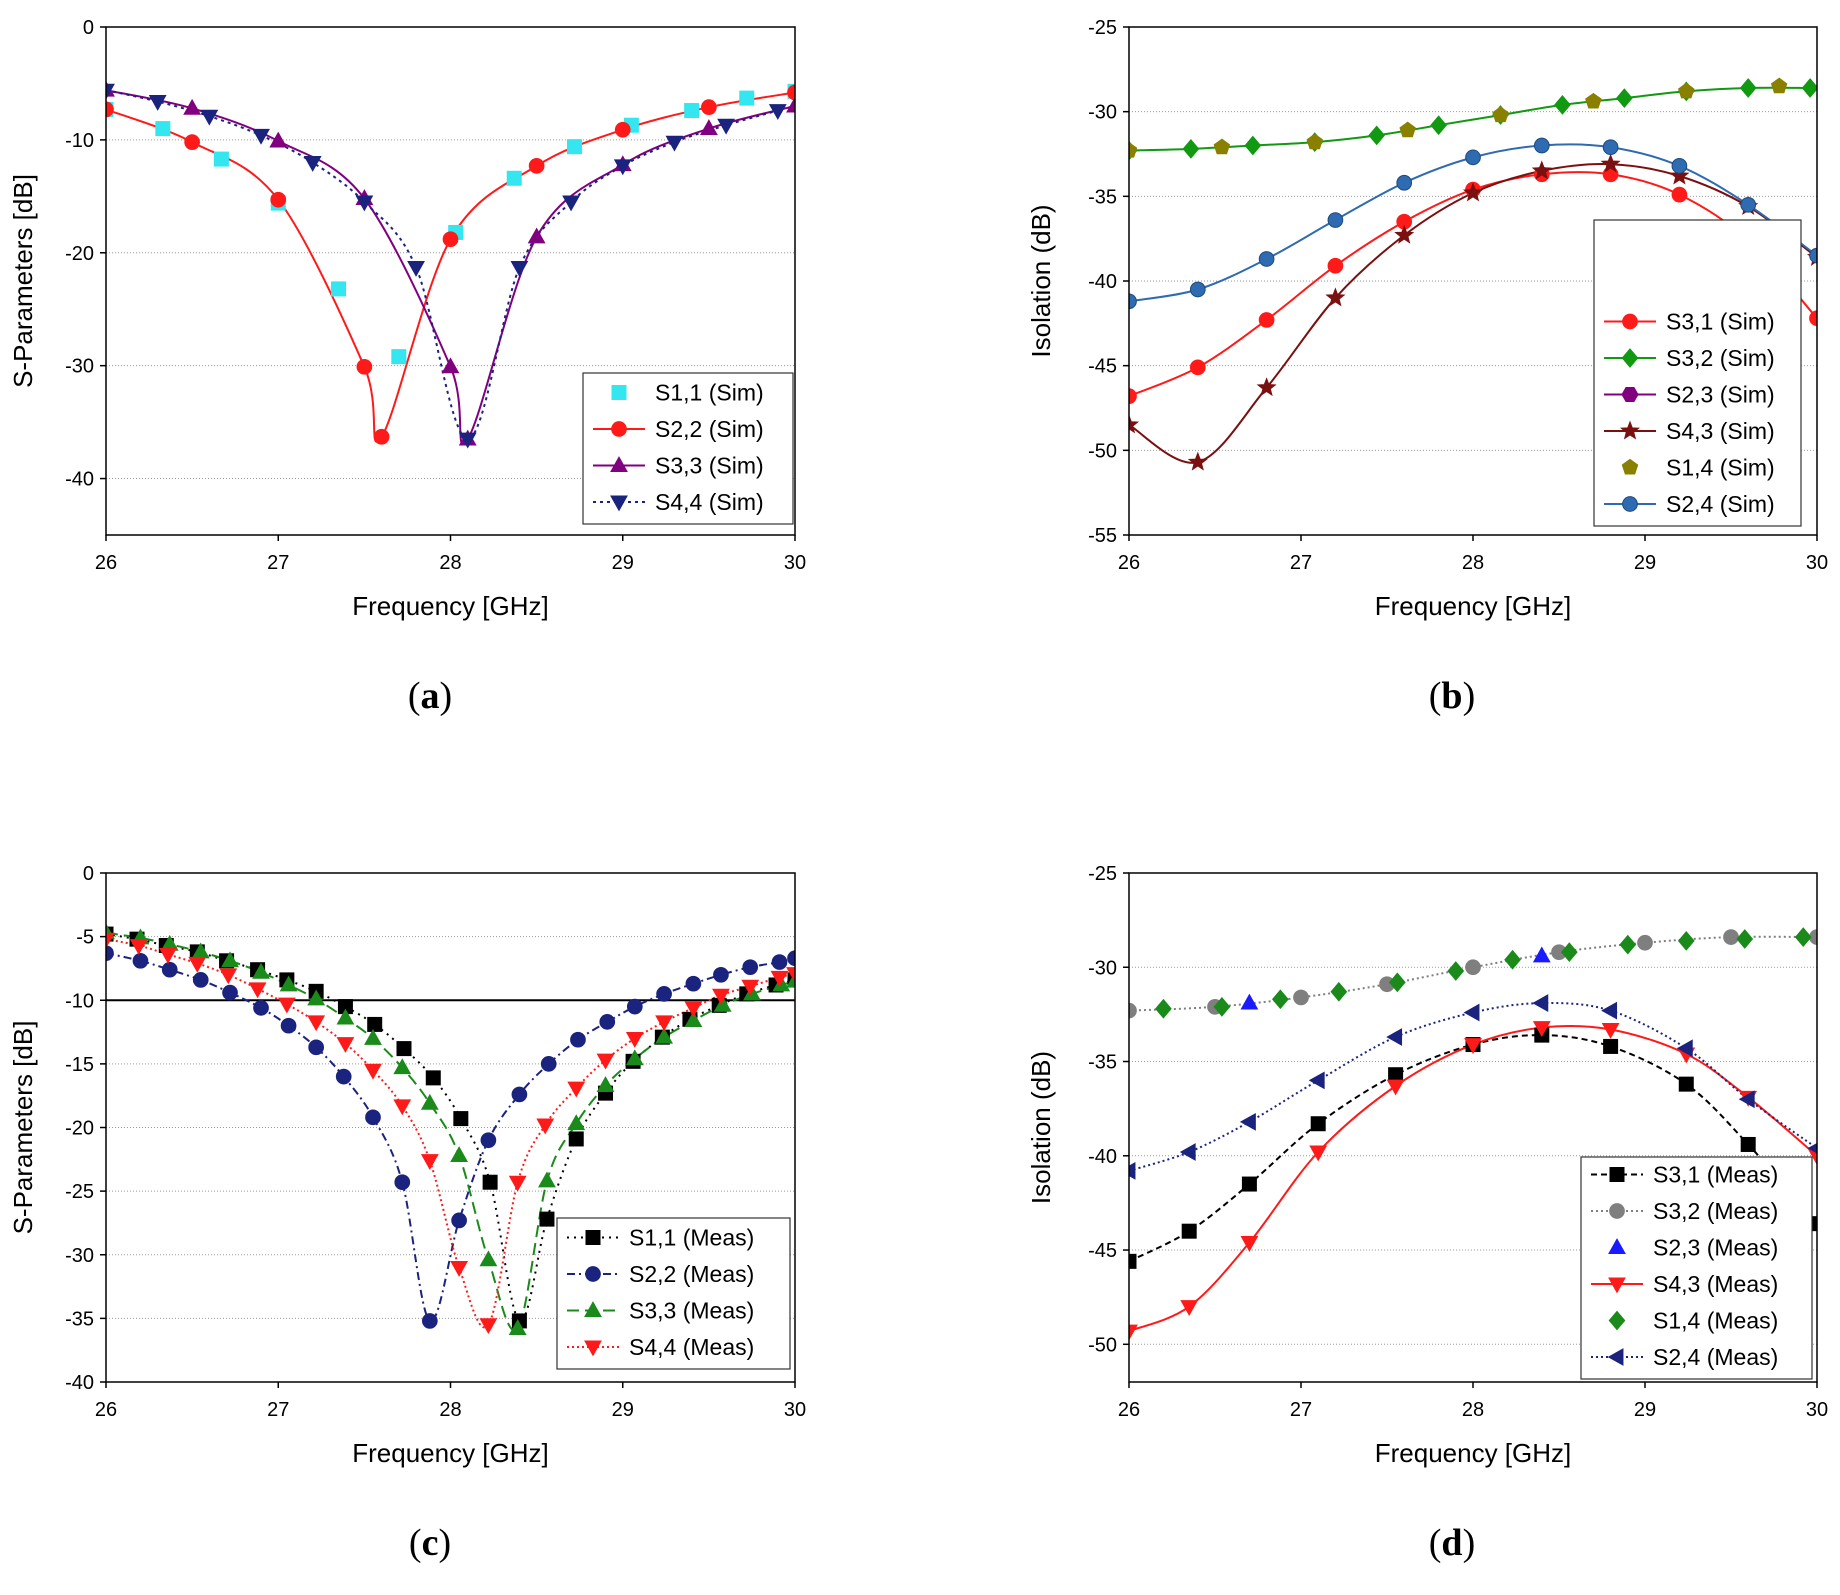 This screenshot has width=1840, height=1595. I want to click on y-tick-label: 0, so click(88, 874).